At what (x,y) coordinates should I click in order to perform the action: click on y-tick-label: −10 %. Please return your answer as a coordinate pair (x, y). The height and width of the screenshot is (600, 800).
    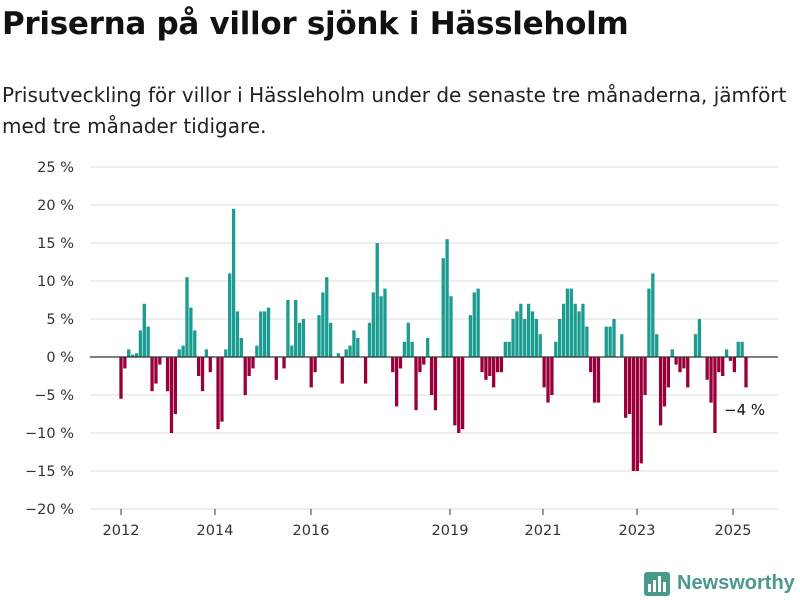
    Looking at the image, I should click on (49, 434).